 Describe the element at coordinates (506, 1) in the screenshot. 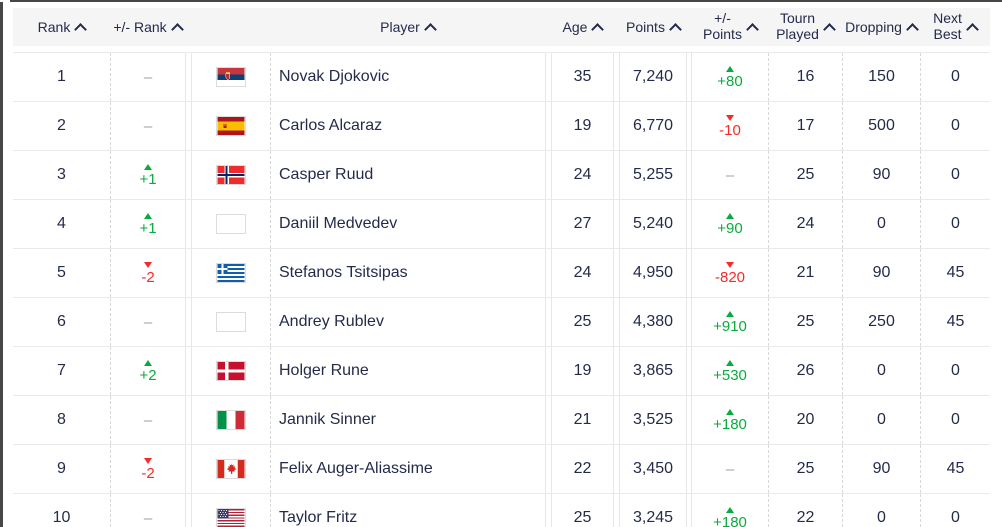

I see `window-edge-top` at that location.